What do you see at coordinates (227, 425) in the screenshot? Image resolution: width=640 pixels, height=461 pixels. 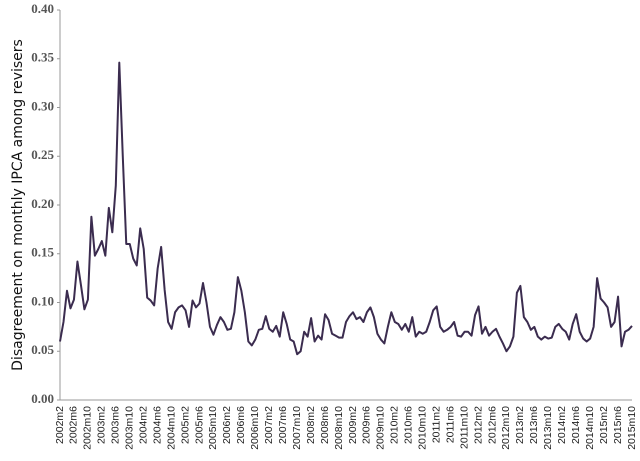 I see `x-tick-label: 2006m2` at bounding box center [227, 425].